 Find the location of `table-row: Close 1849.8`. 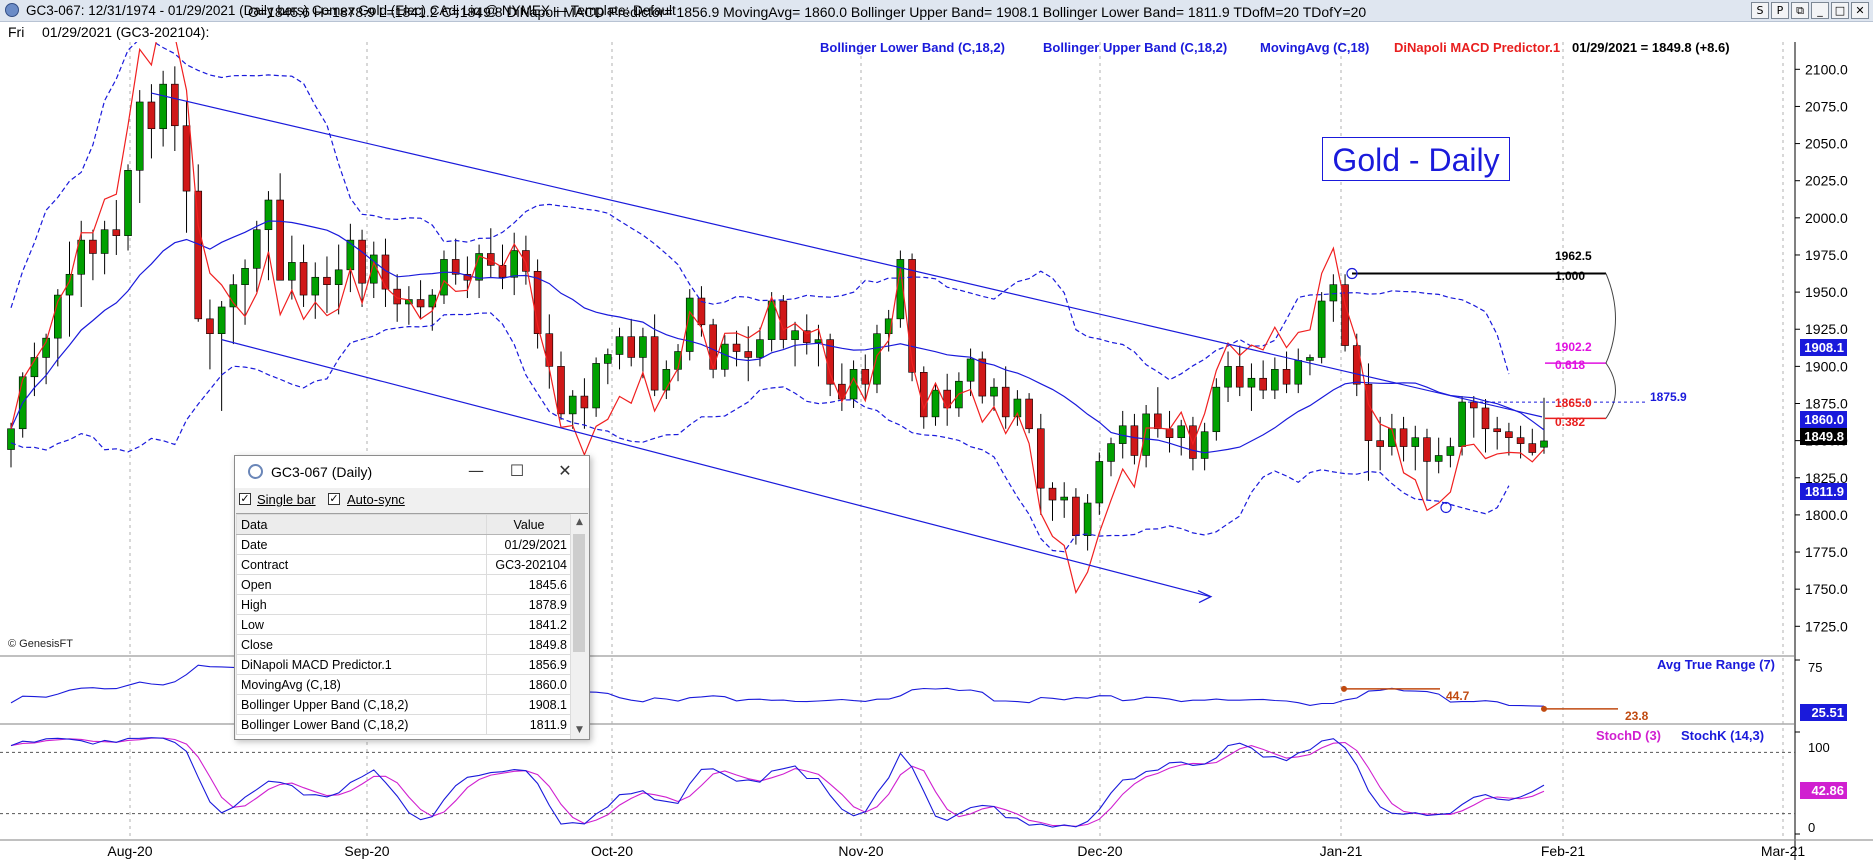

table-row: Close 1849.8 is located at coordinates (404, 644).